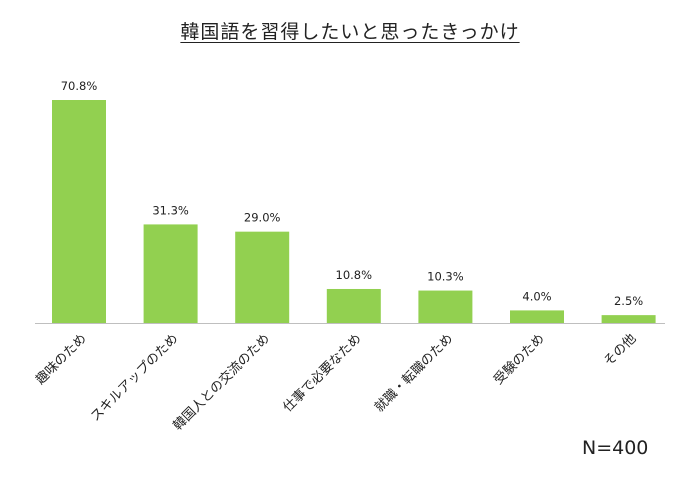  What do you see at coordinates (519, 359) in the screenshot?
I see `category-label-6: 受験のため` at bounding box center [519, 359].